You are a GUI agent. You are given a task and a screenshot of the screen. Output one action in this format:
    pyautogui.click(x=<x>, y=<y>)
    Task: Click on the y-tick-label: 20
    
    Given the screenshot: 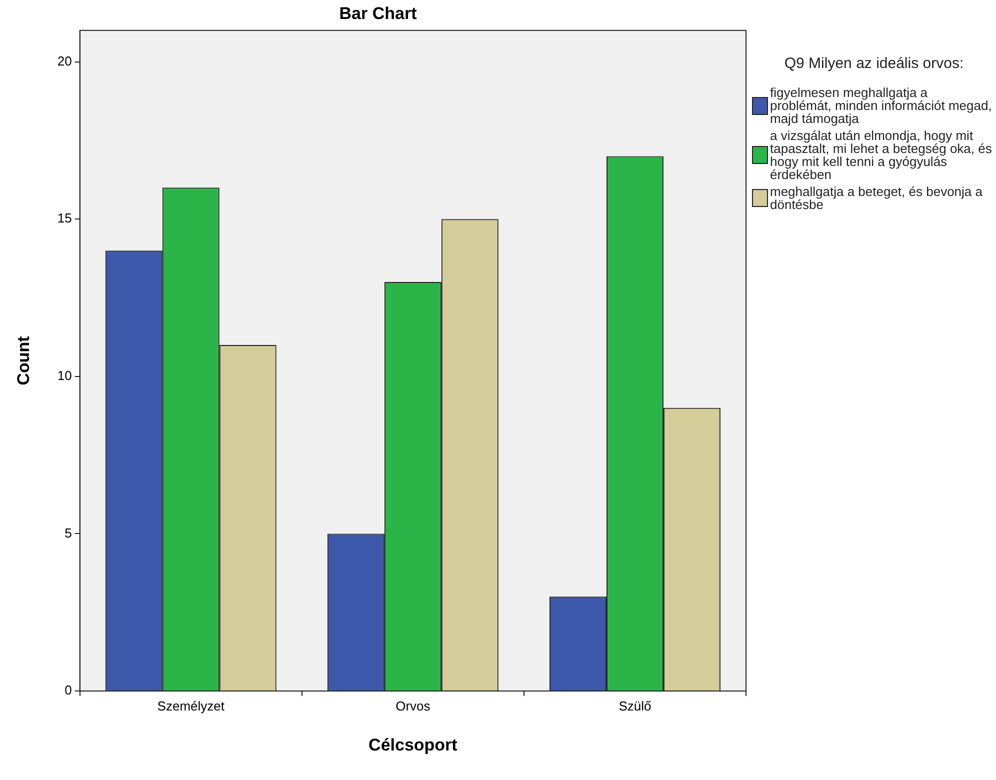 What is the action you would take?
    pyautogui.click(x=64, y=60)
    